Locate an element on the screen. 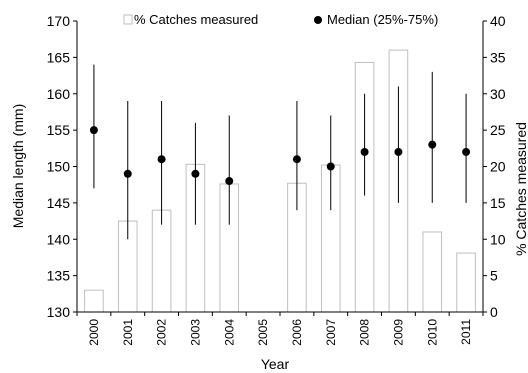  y-left-tick-label: 170 is located at coordinates (59, 21).